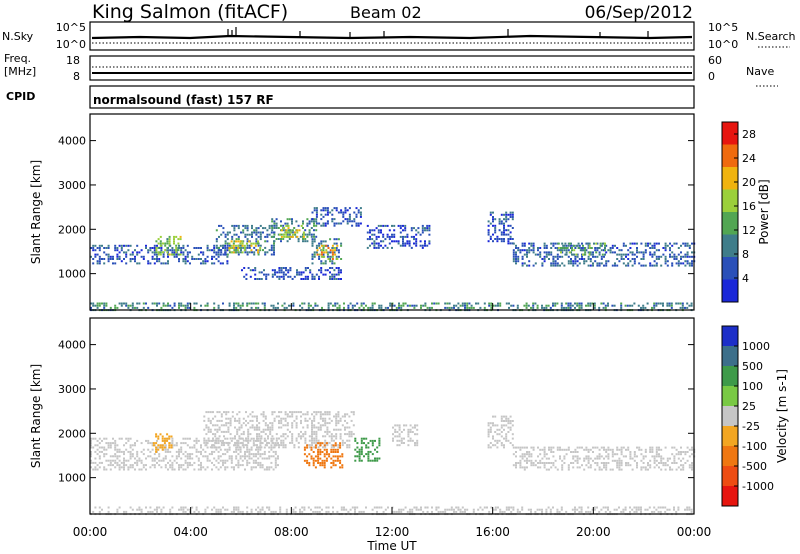 This screenshot has height=554, width=800. Describe the element at coordinates (184, 454) in the screenshot. I see `velocity-region` at that location.